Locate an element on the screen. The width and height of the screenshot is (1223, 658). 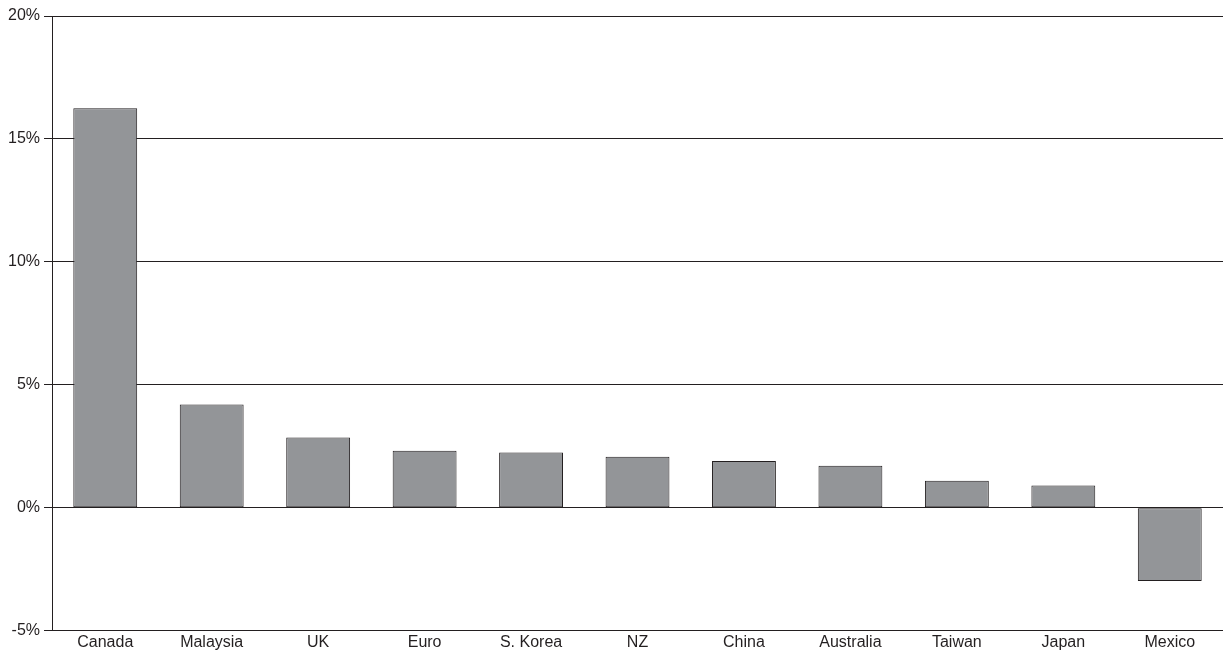
x-tick-label: NZ is located at coordinates (637, 641).